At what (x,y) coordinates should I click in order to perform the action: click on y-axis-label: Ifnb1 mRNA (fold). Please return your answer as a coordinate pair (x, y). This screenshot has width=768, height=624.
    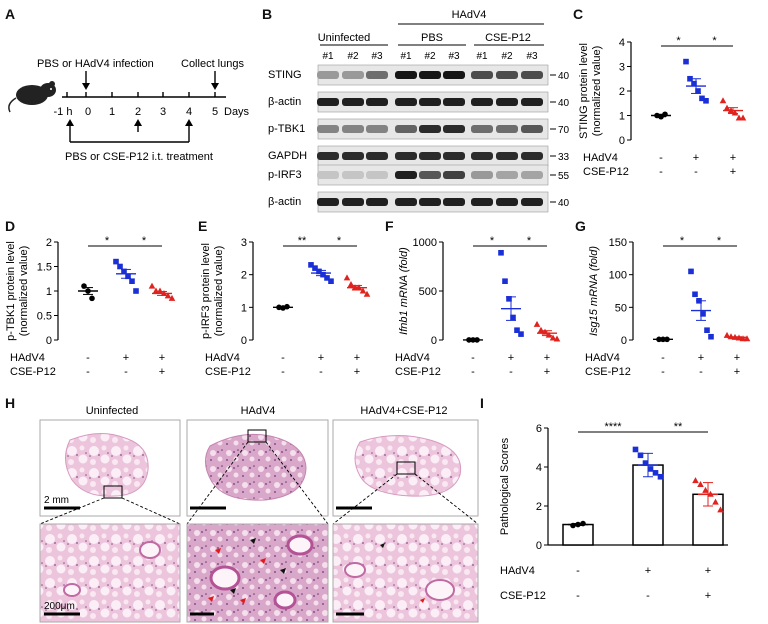
    Looking at the image, I should click on (404, 291).